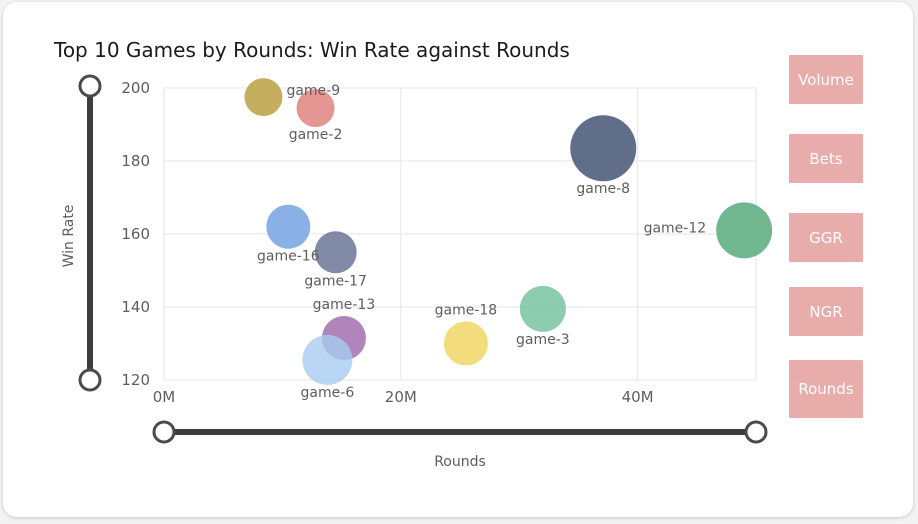 The image size is (918, 524). Describe the element at coordinates (460, 462) in the screenshot. I see `x-axis-title: Rounds` at that location.